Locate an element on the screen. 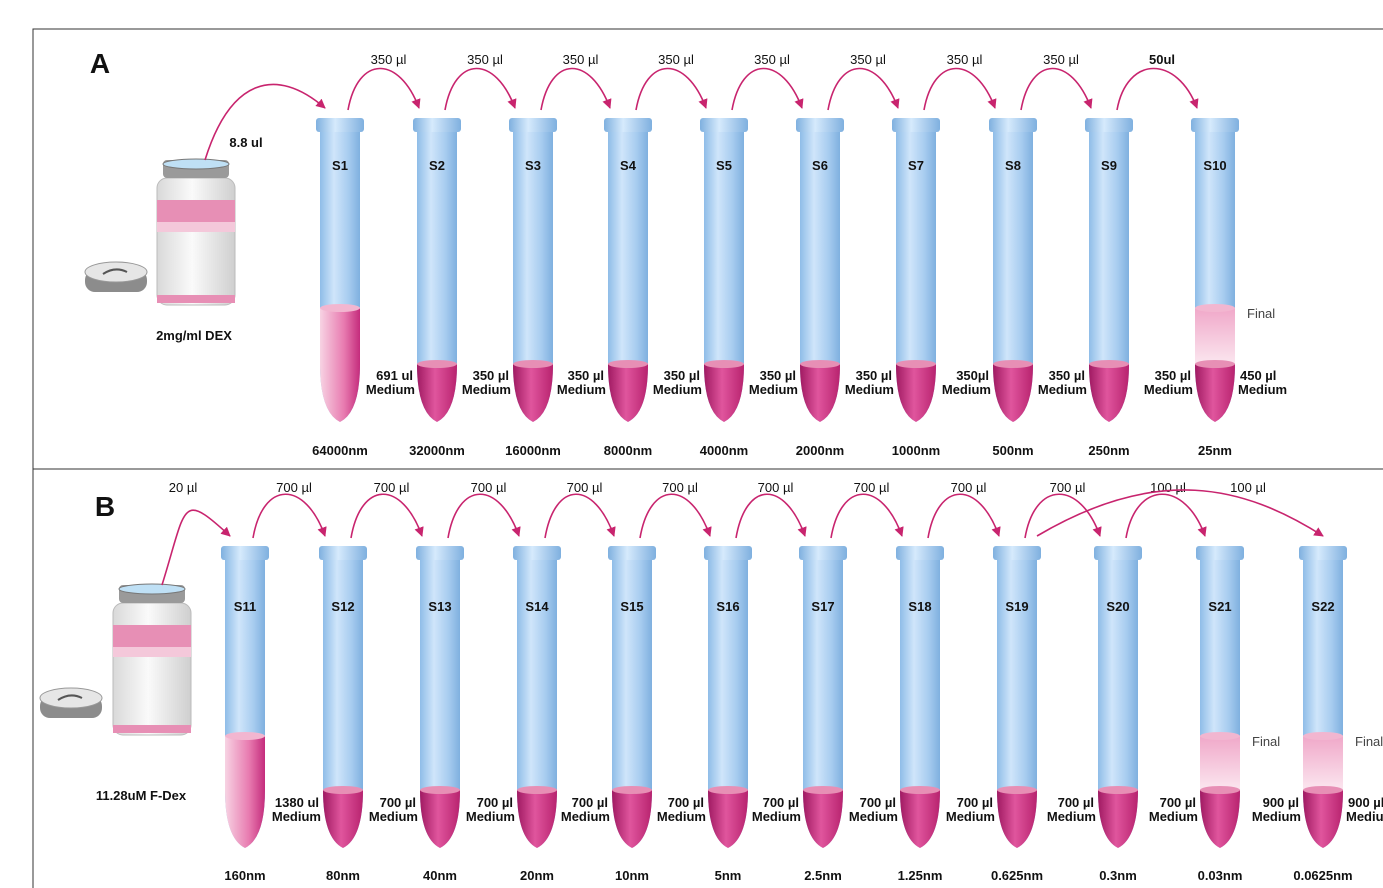 The width and height of the screenshot is (1383, 888). tube-label: S12 is located at coordinates (342, 606).